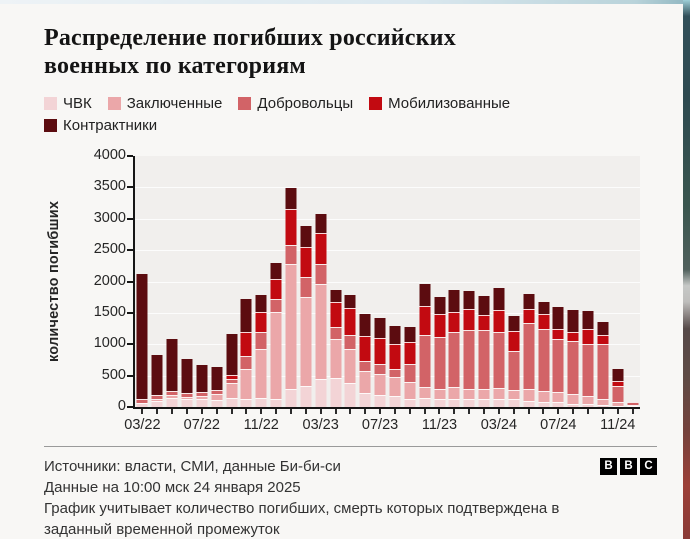 This screenshot has width=690, height=539. Describe the element at coordinates (109, 186) in the screenshot. I see `y-tick-label: 3500` at that location.